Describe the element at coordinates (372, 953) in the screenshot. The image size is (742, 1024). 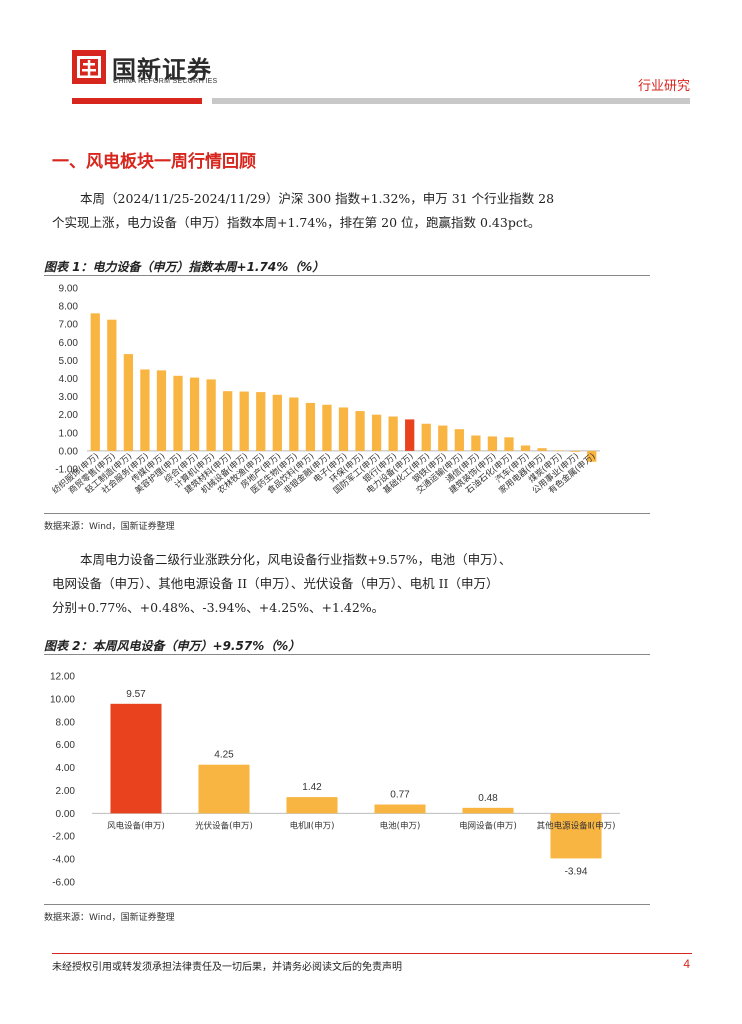
I see `footer-rule` at that location.